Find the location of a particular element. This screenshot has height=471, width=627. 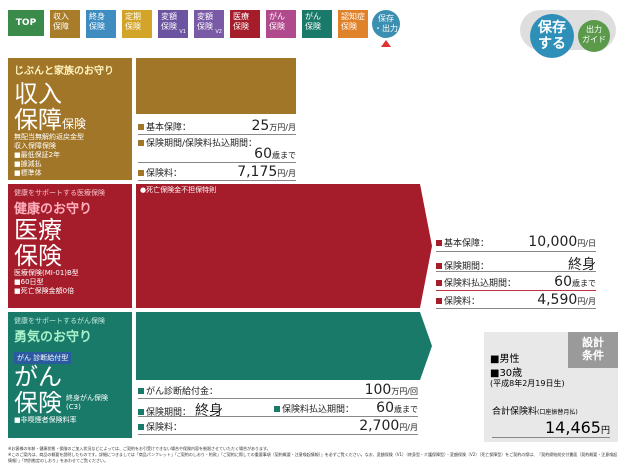

output-guide-button: 出力 ガイド is located at coordinates (594, 36).